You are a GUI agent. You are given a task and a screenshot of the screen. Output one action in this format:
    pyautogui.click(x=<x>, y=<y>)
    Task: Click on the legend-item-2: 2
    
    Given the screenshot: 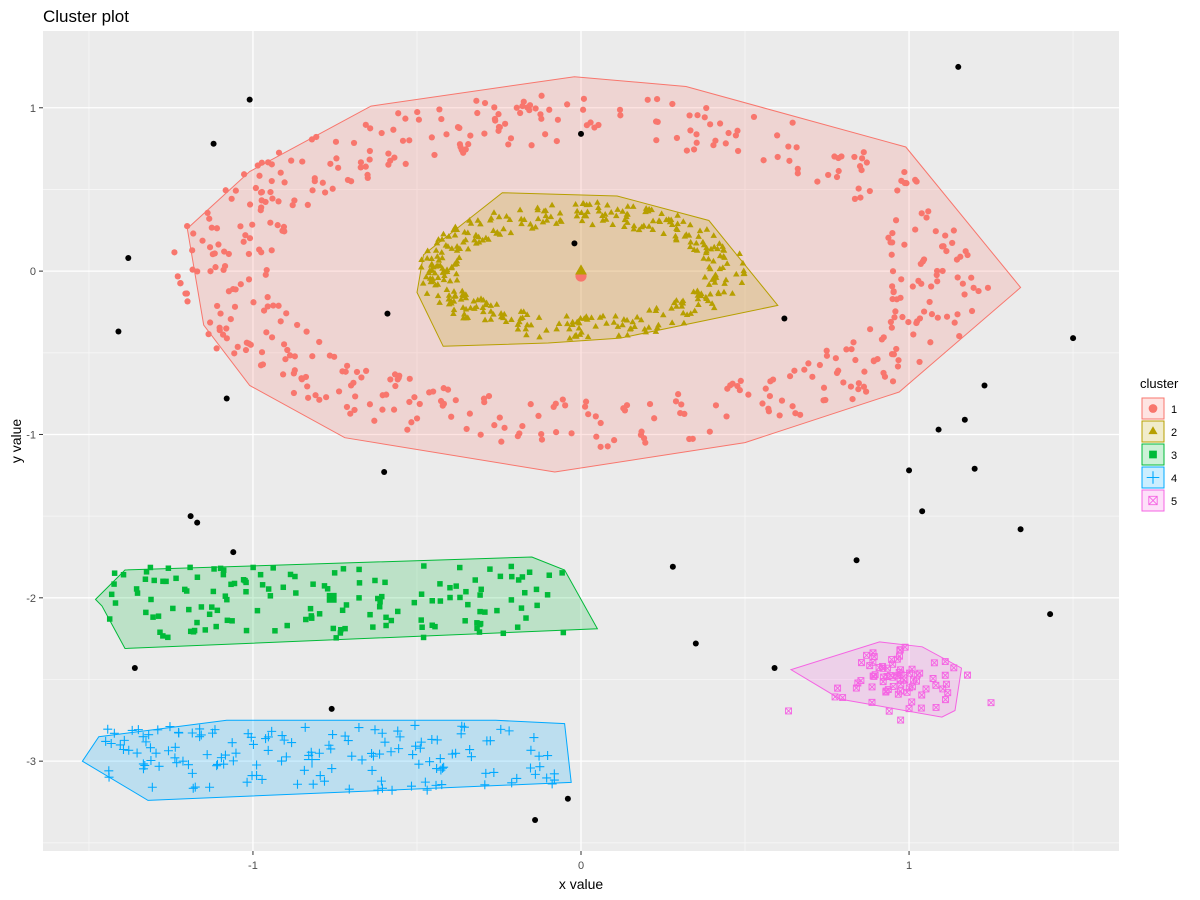 What is the action you would take?
    pyautogui.click(x=1159, y=431)
    